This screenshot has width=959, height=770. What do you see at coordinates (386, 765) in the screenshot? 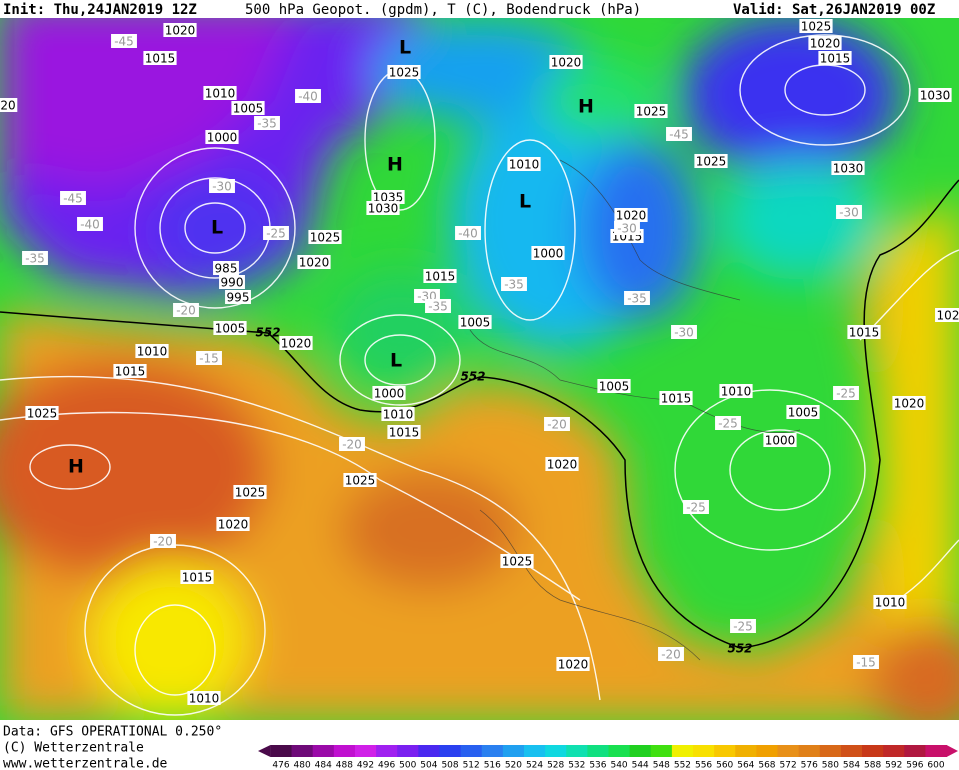
I see `colorbar-tick-label: 496` at bounding box center [386, 765].